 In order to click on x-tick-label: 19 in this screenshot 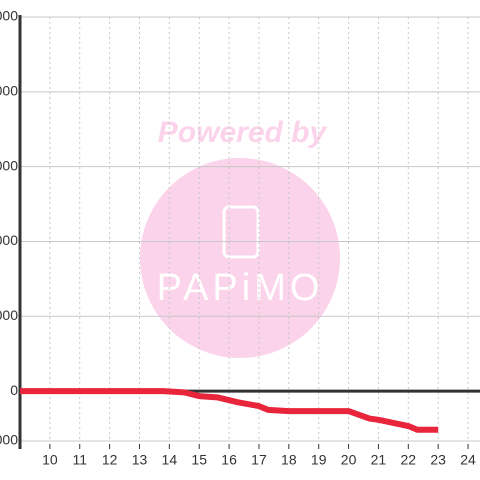, I will do `click(319, 460)`.